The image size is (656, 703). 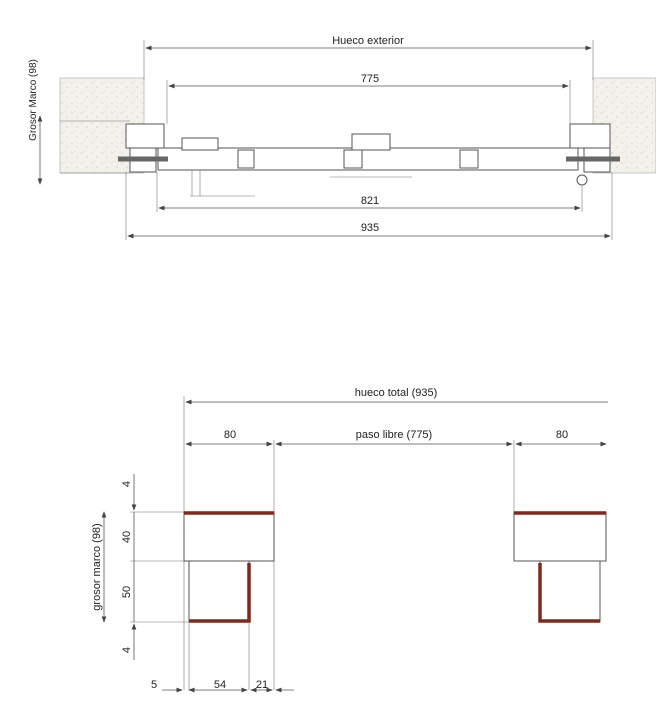 What do you see at coordinates (127, 592) in the screenshot?
I see `v-50-label: 50` at bounding box center [127, 592].